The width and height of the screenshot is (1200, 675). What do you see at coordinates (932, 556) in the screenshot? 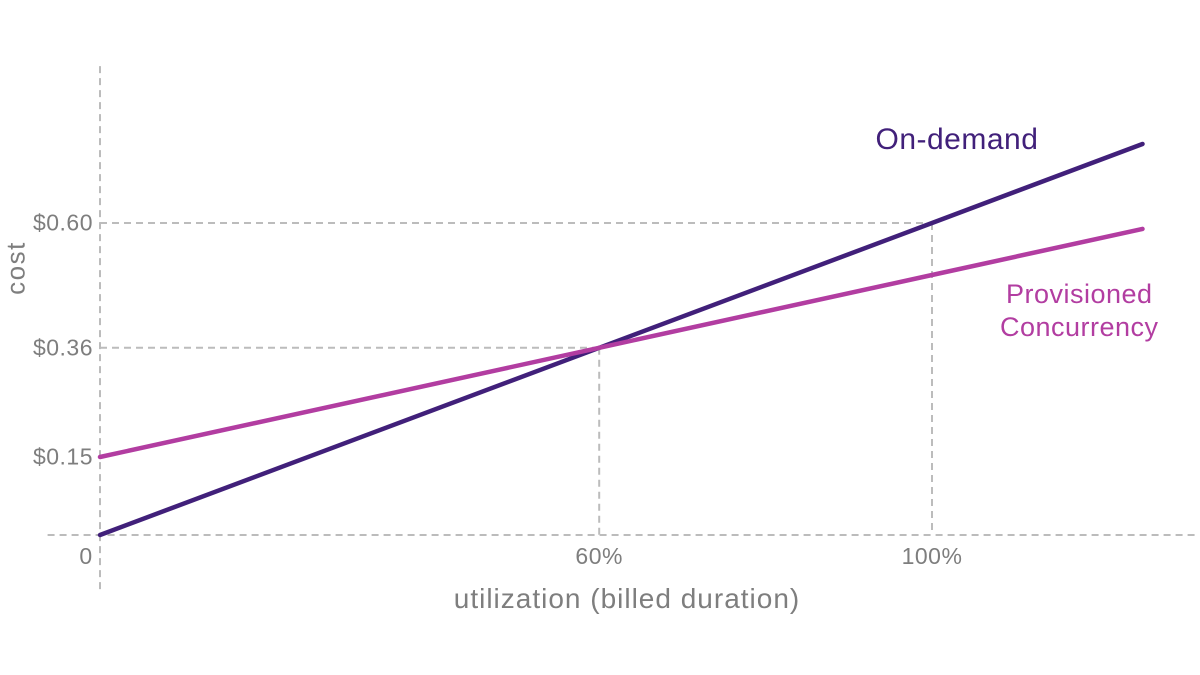
I see `x-tick-label-100: 100%` at bounding box center [932, 556].